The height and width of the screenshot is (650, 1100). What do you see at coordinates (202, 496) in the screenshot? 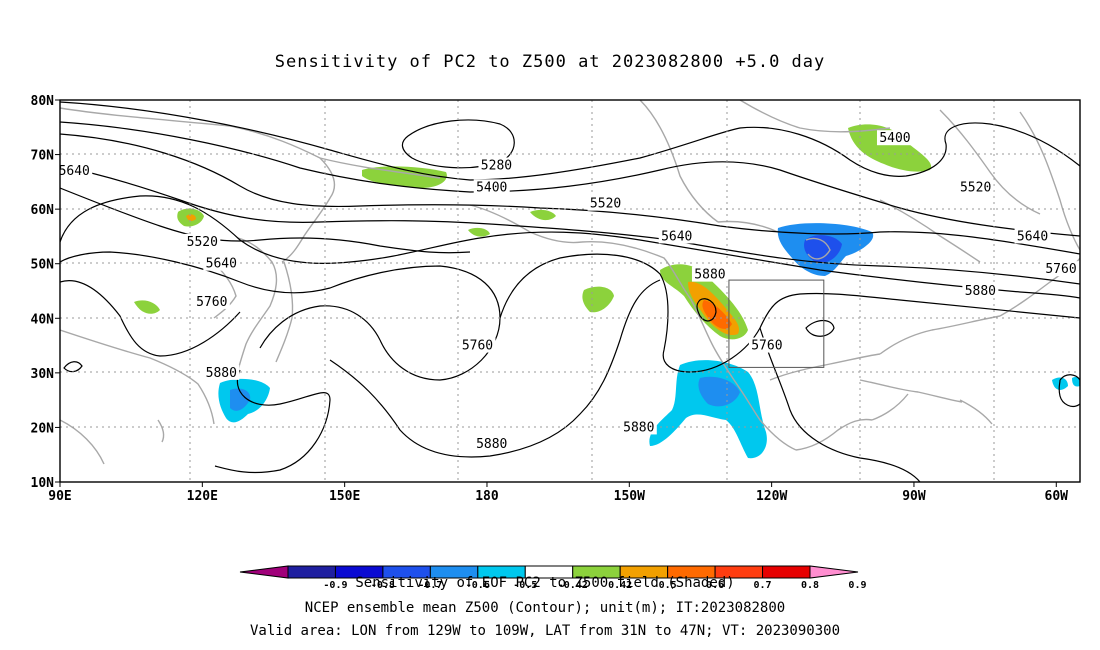
I see `x-tick-label: 120E` at bounding box center [202, 496].